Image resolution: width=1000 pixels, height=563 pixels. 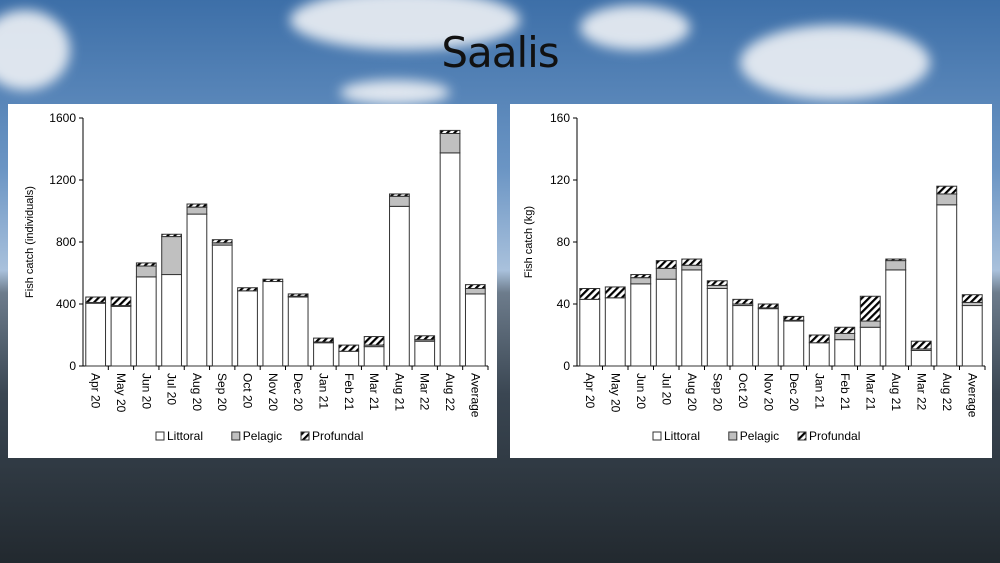 What do you see at coordinates (160, 436) in the screenshot?
I see `legend-swatch-littoral` at bounding box center [160, 436].